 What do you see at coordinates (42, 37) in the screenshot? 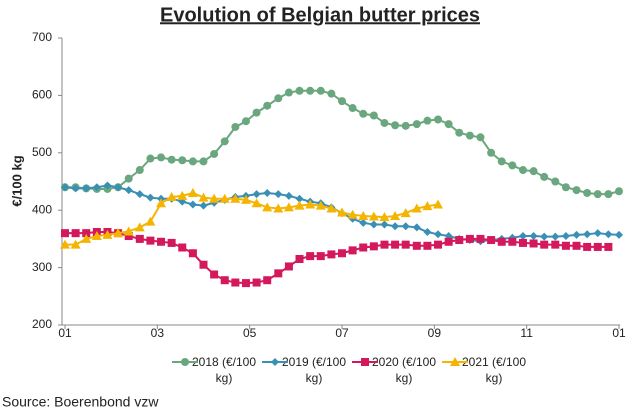
I see `y-tick-label: 700` at bounding box center [42, 37].